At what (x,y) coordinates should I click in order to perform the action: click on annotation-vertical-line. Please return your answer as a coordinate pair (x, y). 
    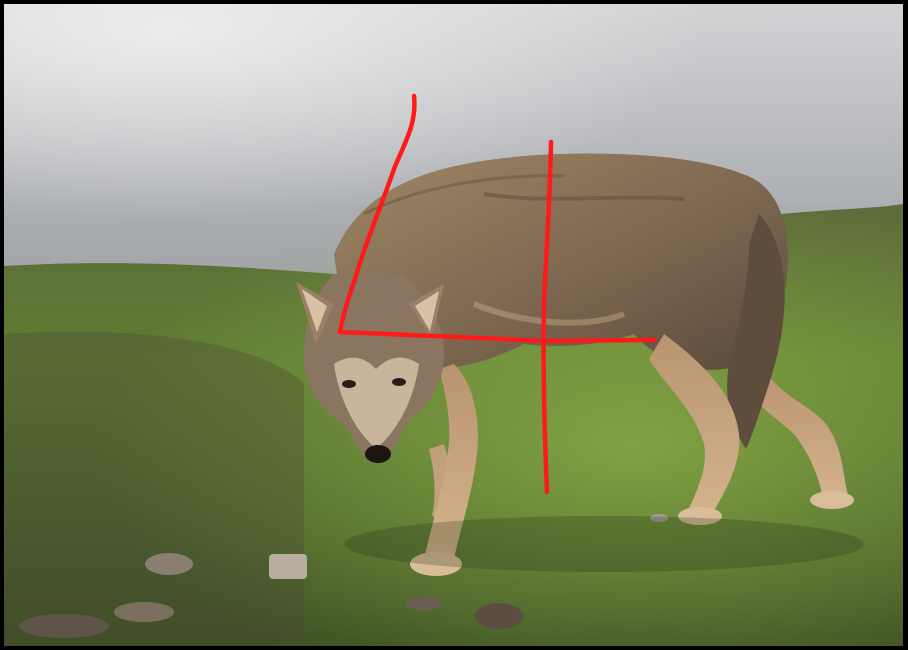
    Looking at the image, I should click on (547, 317).